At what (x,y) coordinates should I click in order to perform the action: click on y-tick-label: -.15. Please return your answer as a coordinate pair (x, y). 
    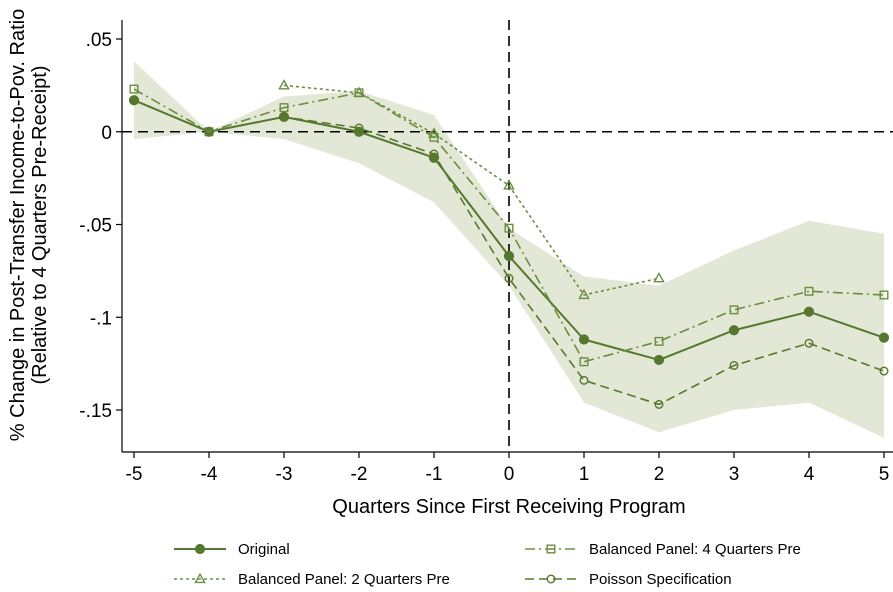
    Looking at the image, I should click on (95, 411).